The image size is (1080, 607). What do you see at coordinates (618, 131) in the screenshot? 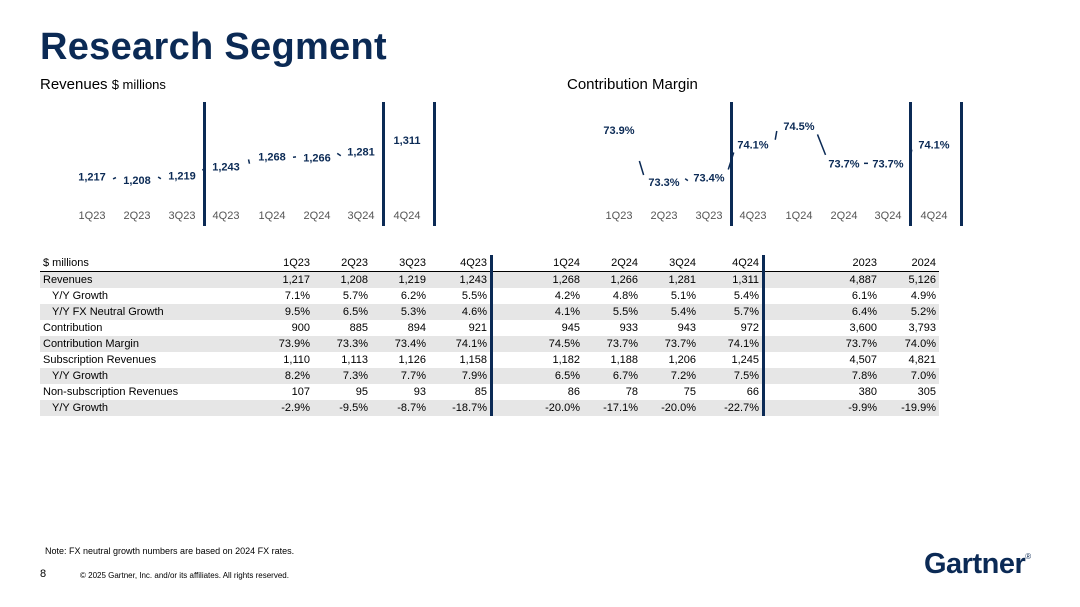
I see `data-label: 73.9%` at bounding box center [618, 131].